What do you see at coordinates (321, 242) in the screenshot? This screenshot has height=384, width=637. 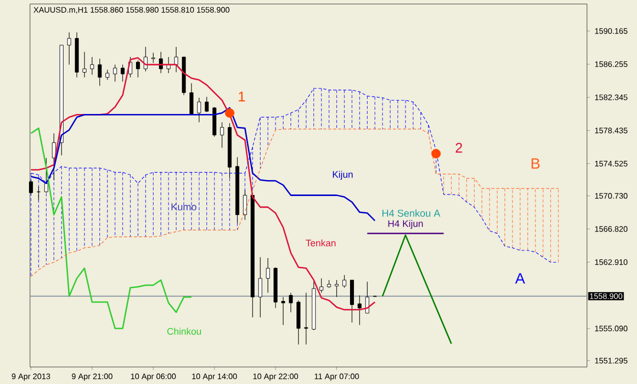 I see `series-label: Tenkan` at bounding box center [321, 242].